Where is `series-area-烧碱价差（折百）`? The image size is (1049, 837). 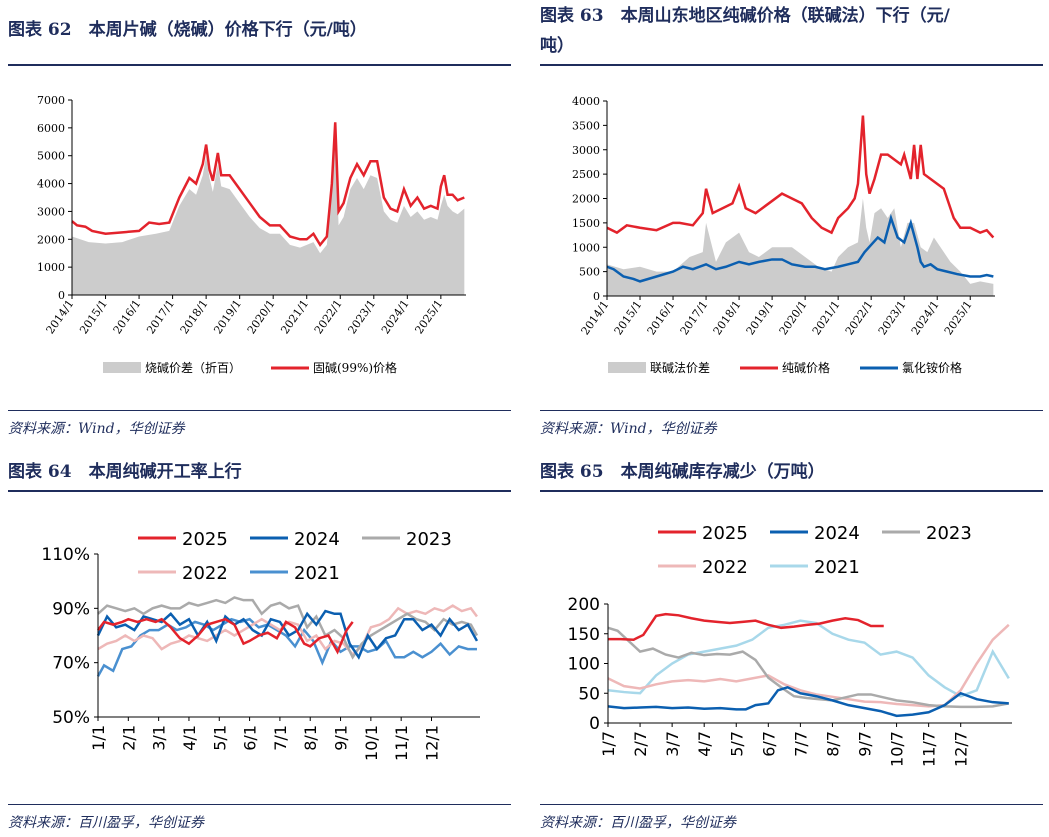
series-area-烧碱价差（折百） is located at coordinates (268, 214).